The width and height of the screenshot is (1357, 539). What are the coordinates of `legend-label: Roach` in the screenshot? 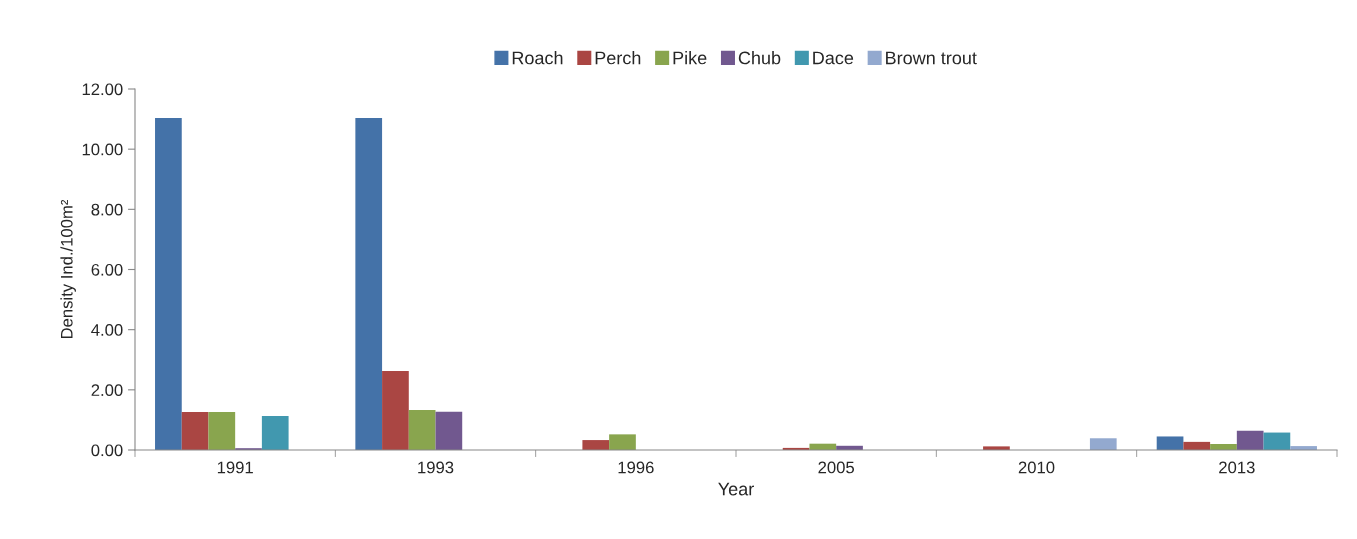 It's located at (537, 58).